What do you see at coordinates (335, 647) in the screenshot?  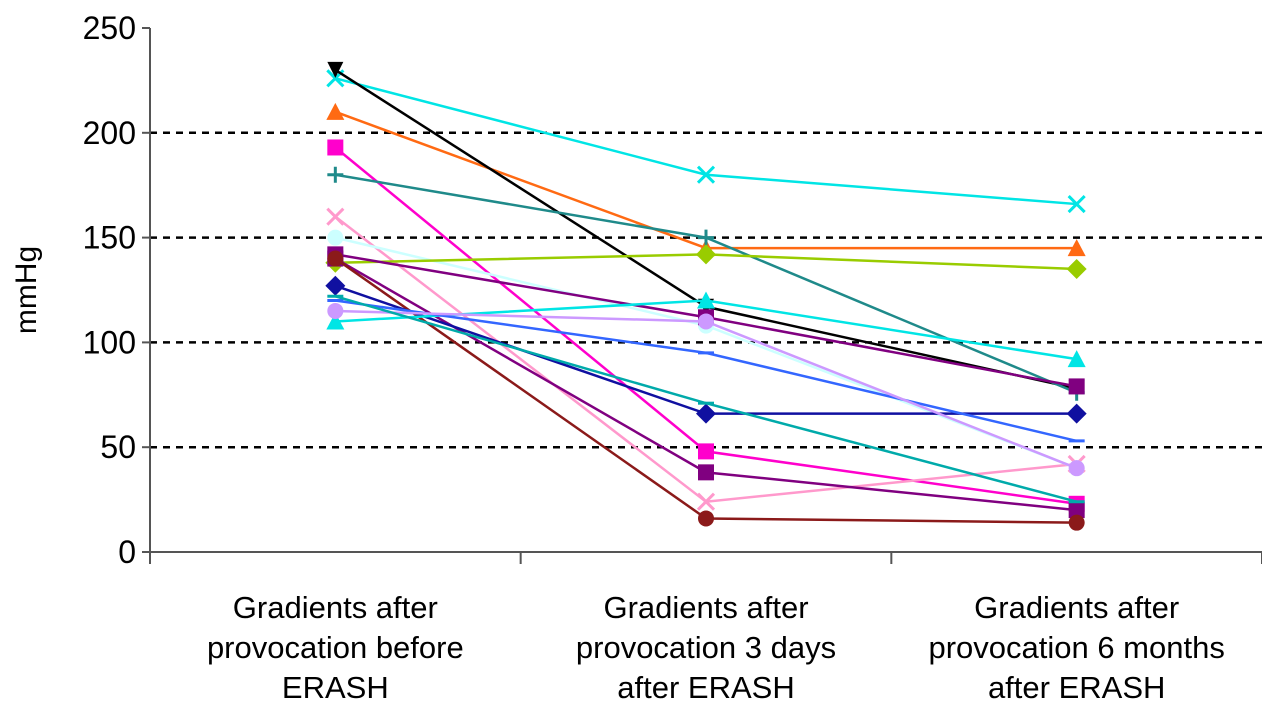 I see `x-category-label: Gradients after provocation before ERASH` at bounding box center [335, 647].